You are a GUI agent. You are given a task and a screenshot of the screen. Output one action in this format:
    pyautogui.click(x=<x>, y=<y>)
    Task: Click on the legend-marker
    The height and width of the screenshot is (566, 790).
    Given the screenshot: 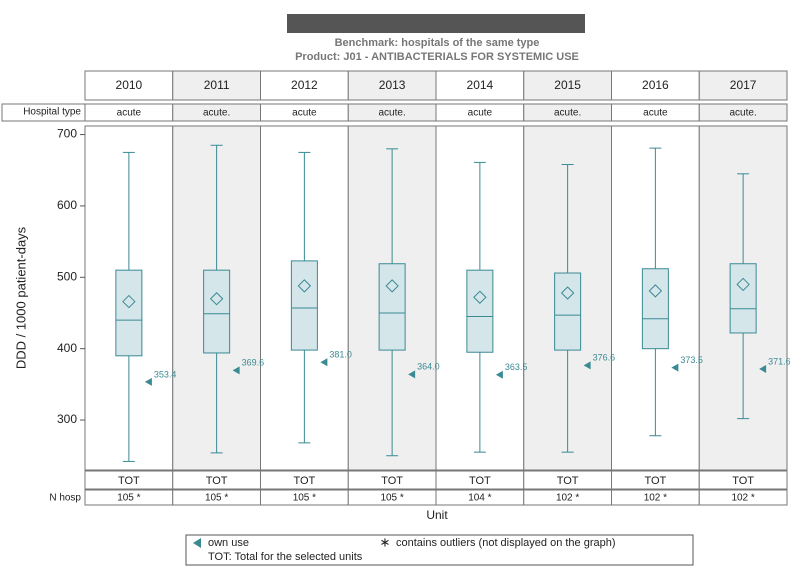 What is the action you would take?
    pyautogui.click(x=197, y=543)
    